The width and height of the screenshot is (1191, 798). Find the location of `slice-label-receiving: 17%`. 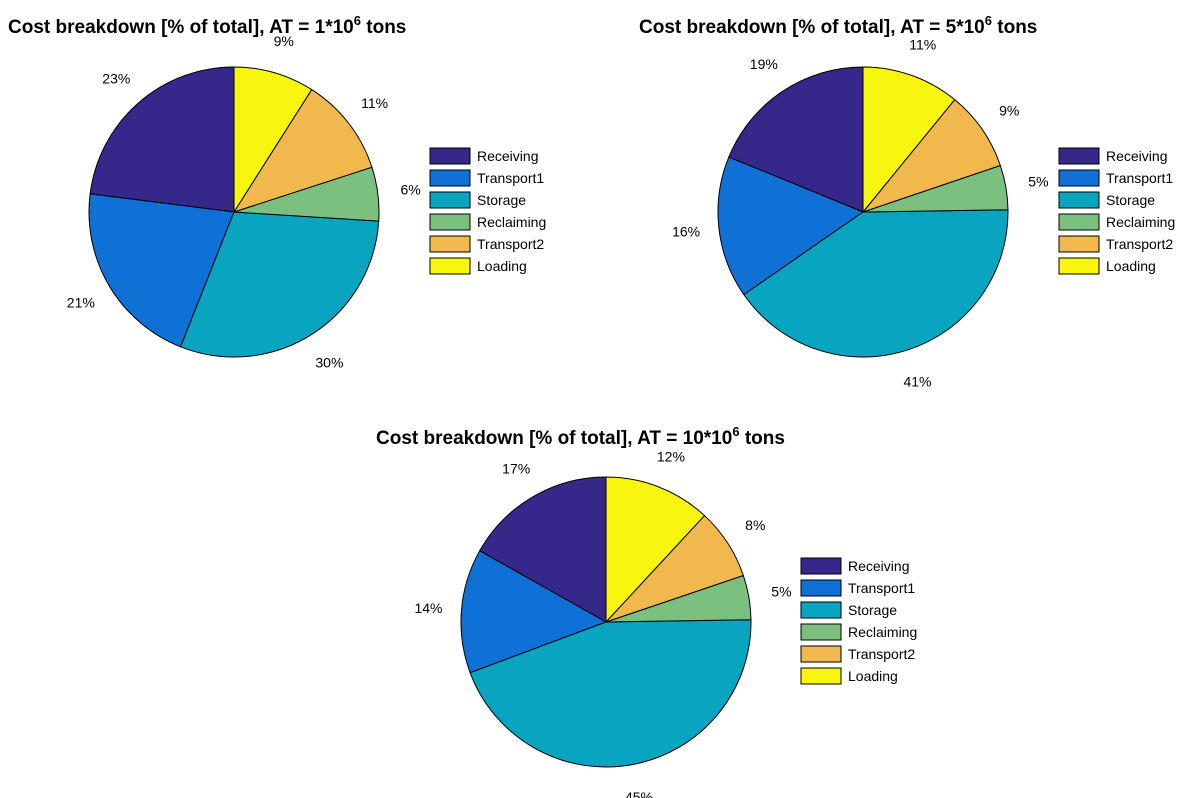

slice-label-receiving: 17% is located at coordinates (516, 468).